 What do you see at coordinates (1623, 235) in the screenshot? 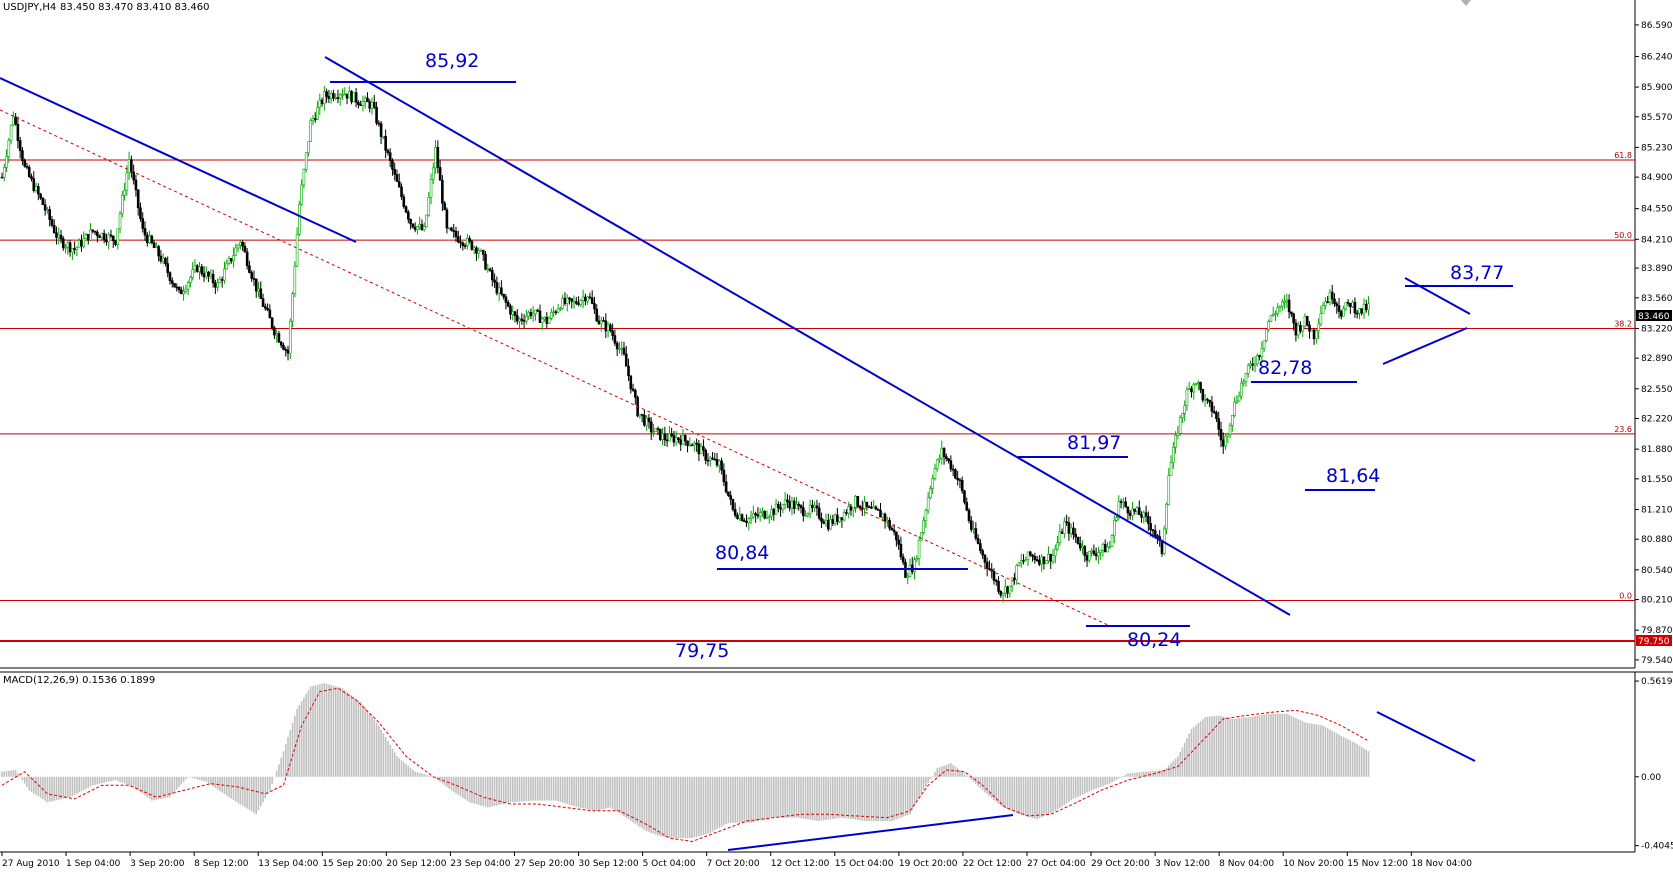
I see `fib-level-label: 50.0` at bounding box center [1623, 235].